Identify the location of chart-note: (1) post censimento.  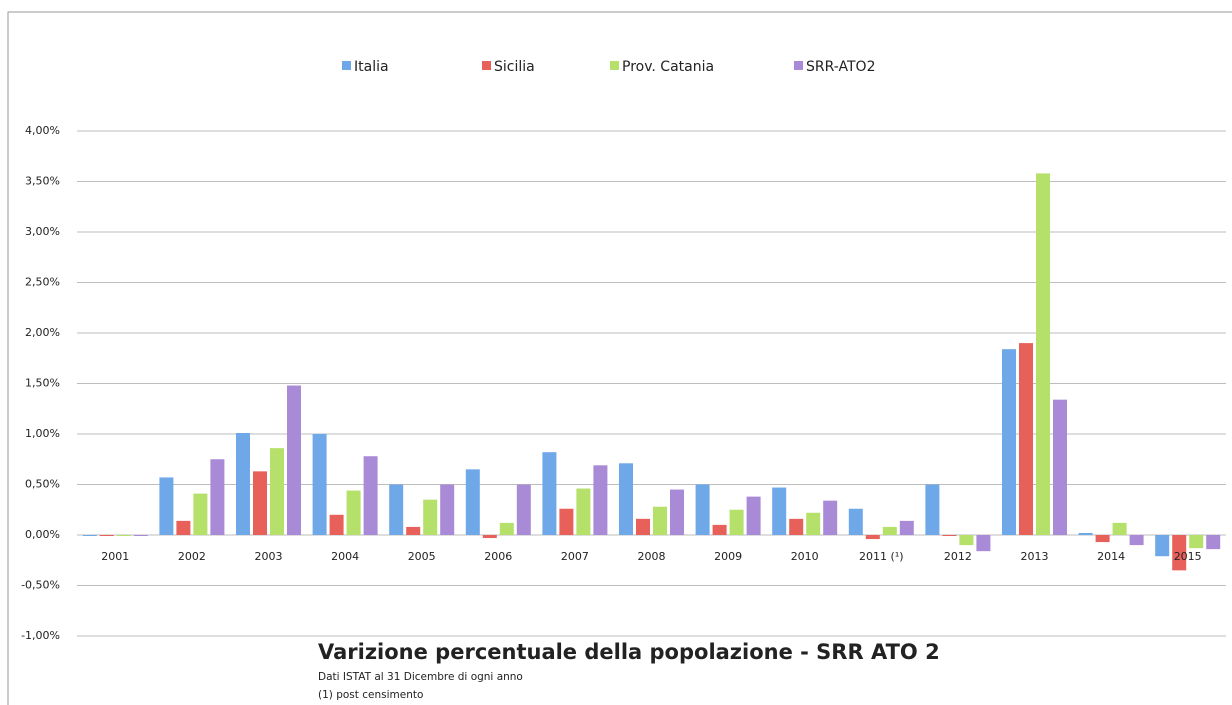
(370, 695).